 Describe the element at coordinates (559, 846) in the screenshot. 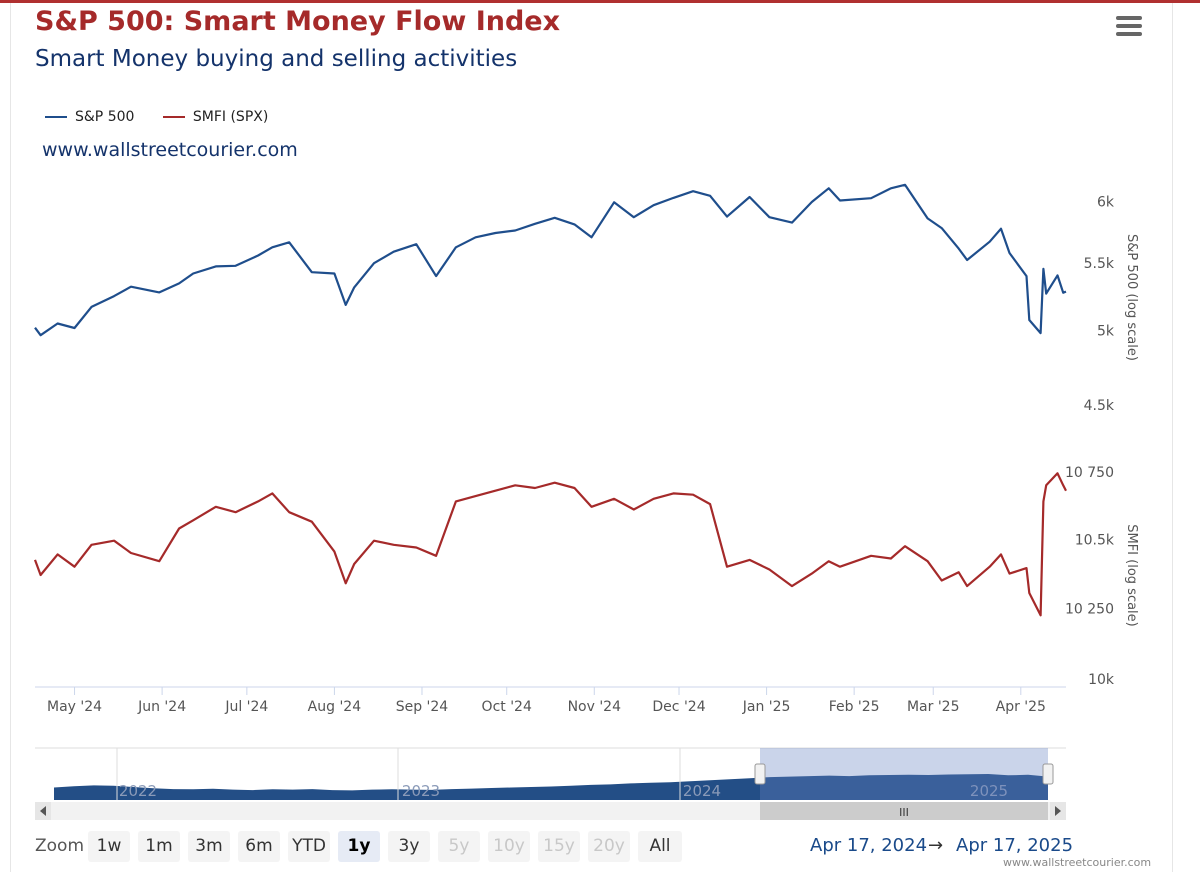

I see `zoom-15y-button: 15y` at that location.